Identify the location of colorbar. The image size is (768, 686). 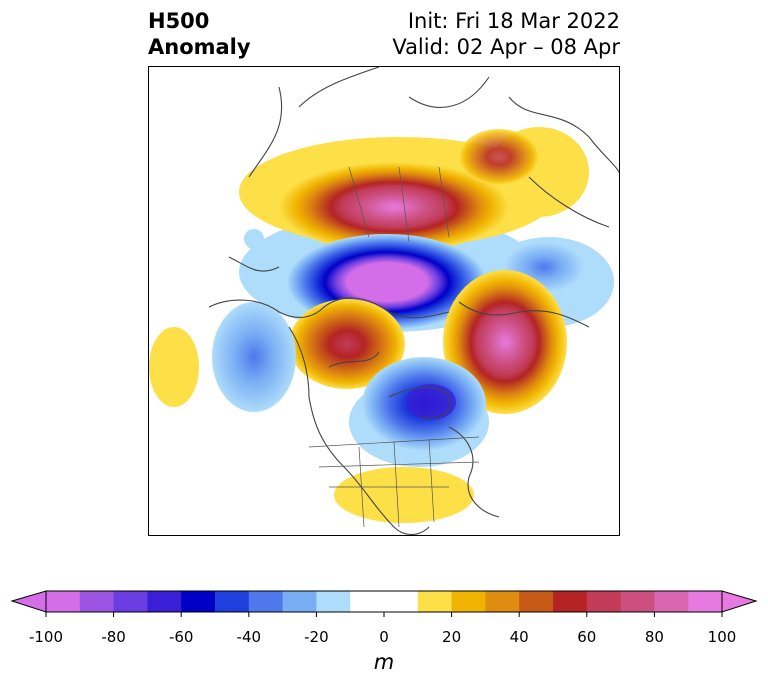
(384, 603).